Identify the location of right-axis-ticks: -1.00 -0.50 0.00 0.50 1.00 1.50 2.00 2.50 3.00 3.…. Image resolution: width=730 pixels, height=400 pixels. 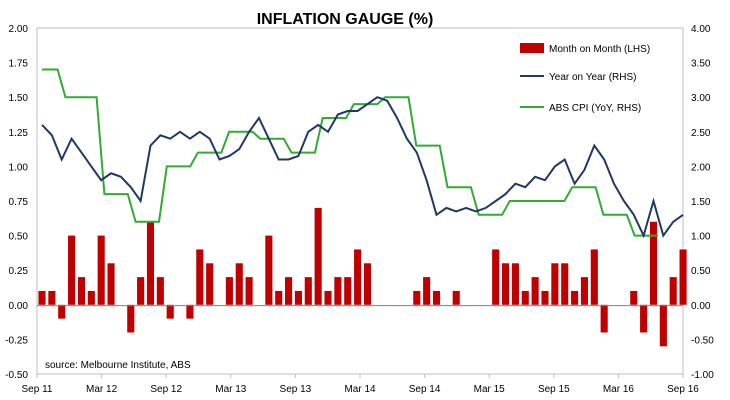
(702, 202).